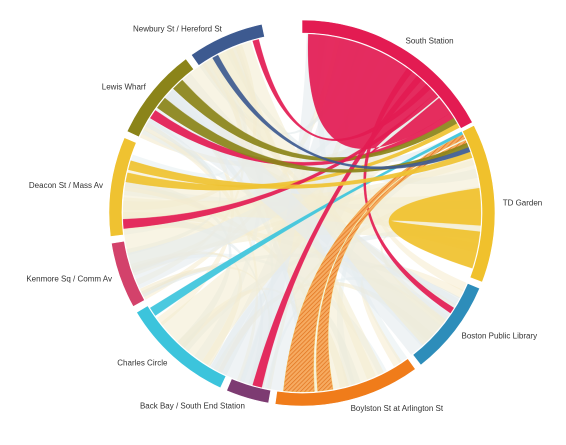 Image resolution: width=566 pixels, height=445 pixels. Describe the element at coordinates (192, 406) in the screenshot. I see `group-label: Back Bay / South End Station` at that location.